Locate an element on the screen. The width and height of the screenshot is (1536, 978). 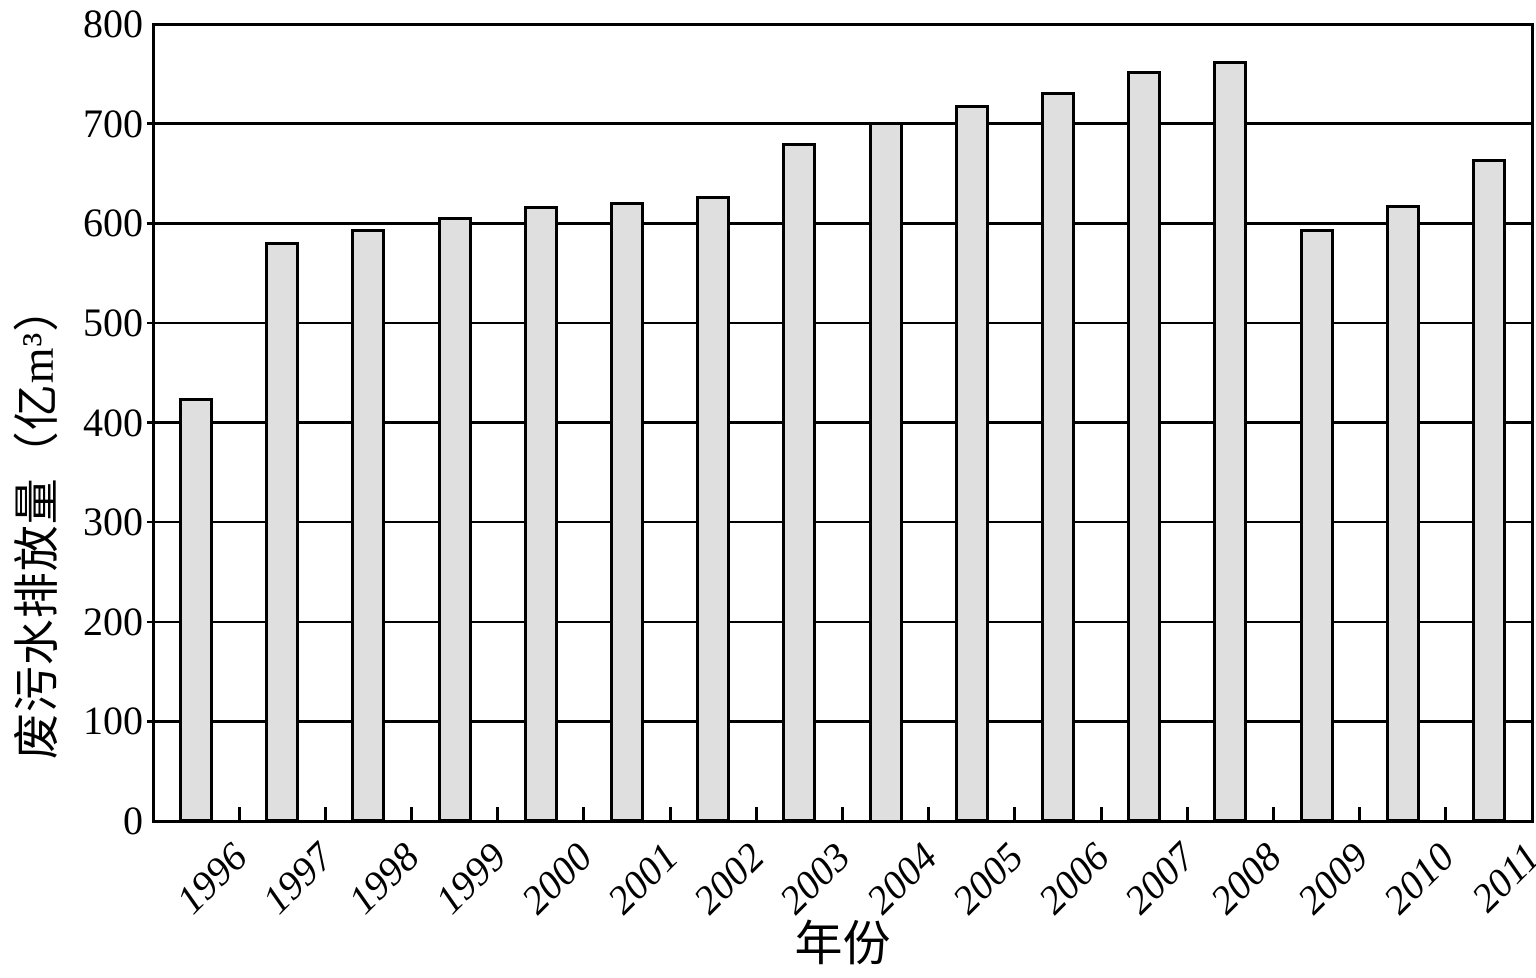
y-tick-label: 800 is located at coordinates (113, 23).